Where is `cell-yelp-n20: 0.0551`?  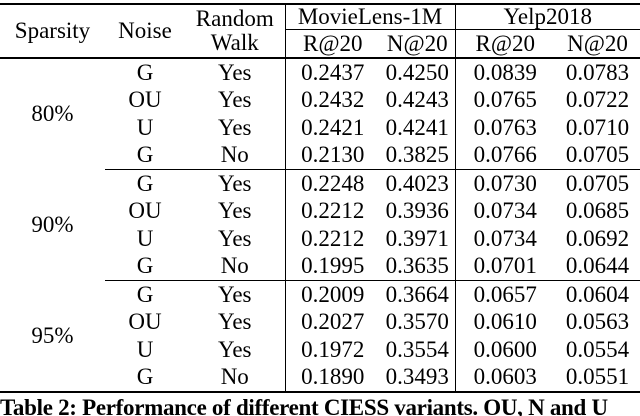 cell-yelp-n20: 0.0551 is located at coordinates (597, 377).